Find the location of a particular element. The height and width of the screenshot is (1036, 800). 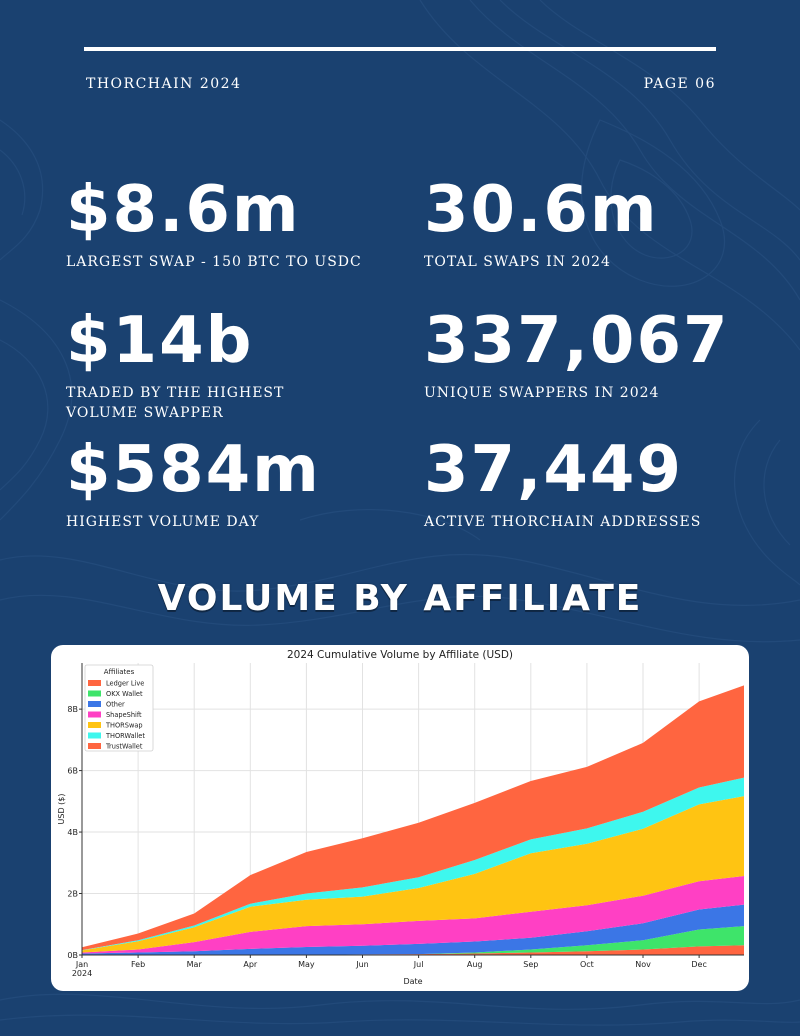

x-tick-label: Feb is located at coordinates (138, 964).